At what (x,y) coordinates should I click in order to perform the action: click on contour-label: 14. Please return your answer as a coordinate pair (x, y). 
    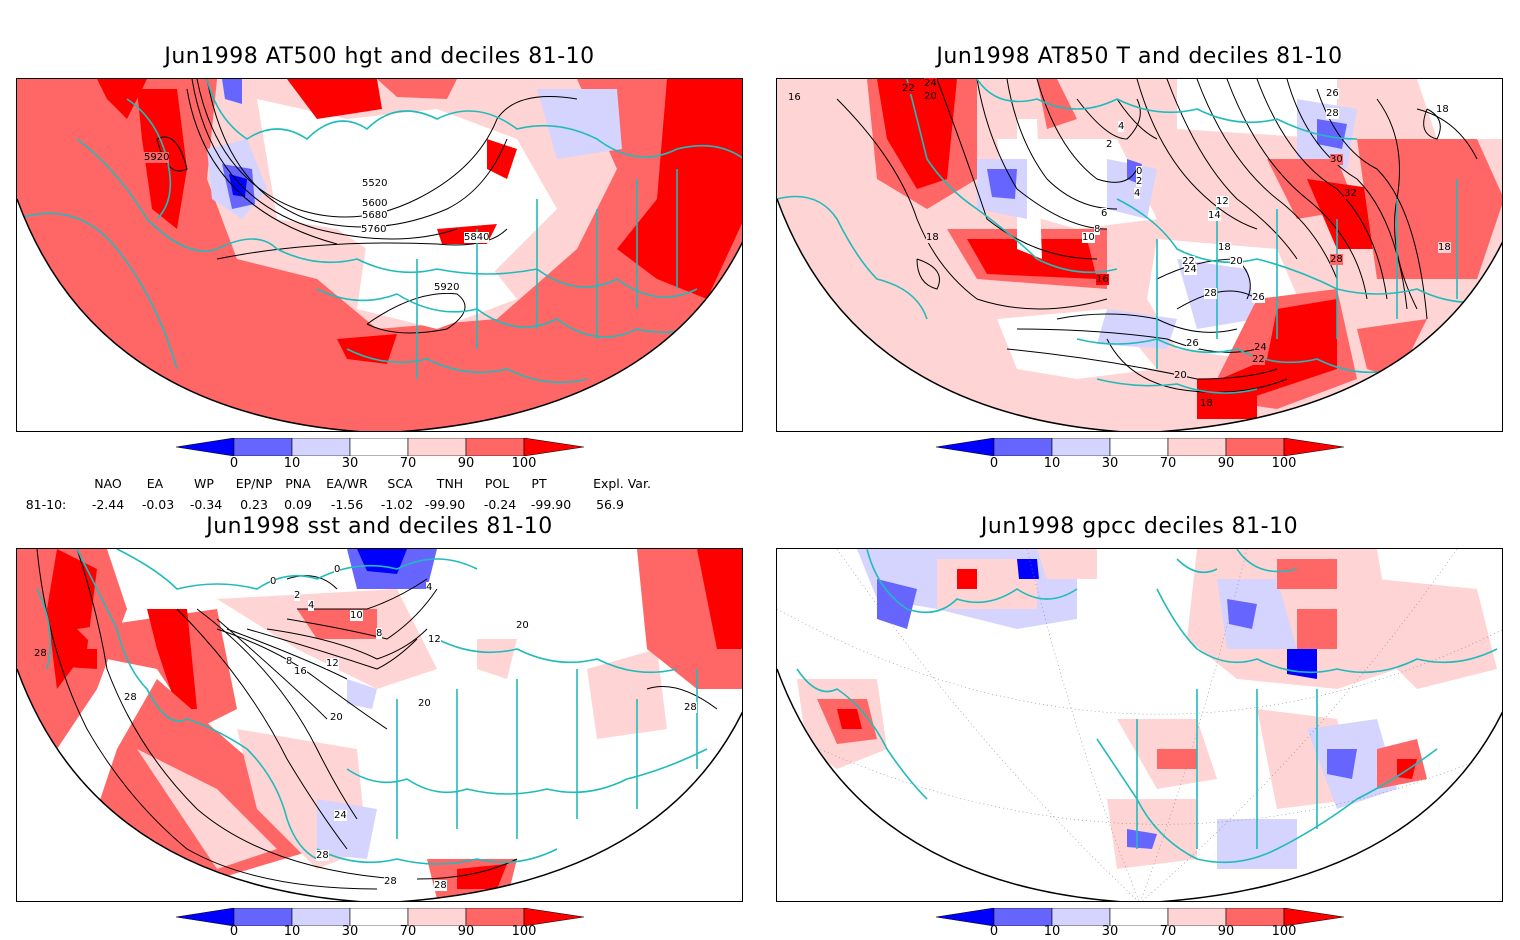
    Looking at the image, I should click on (1214, 215).